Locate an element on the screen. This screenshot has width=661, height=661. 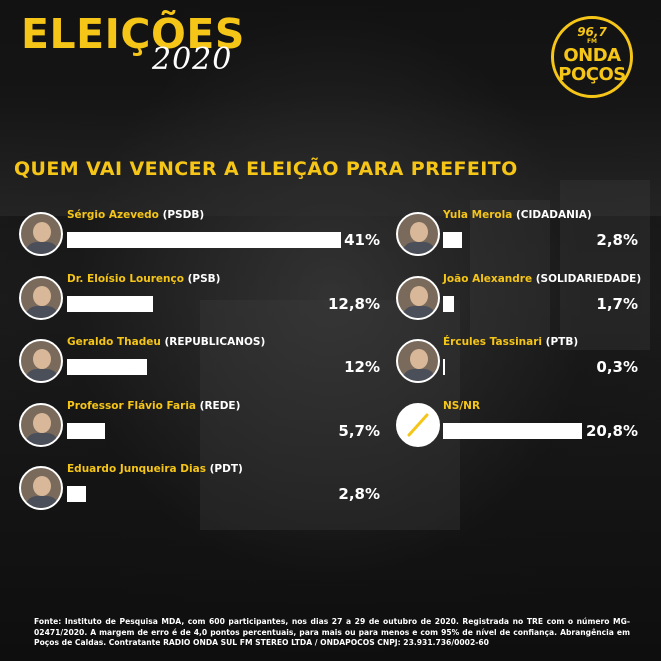
candidate-party: (PSB) is located at coordinates (204, 278).